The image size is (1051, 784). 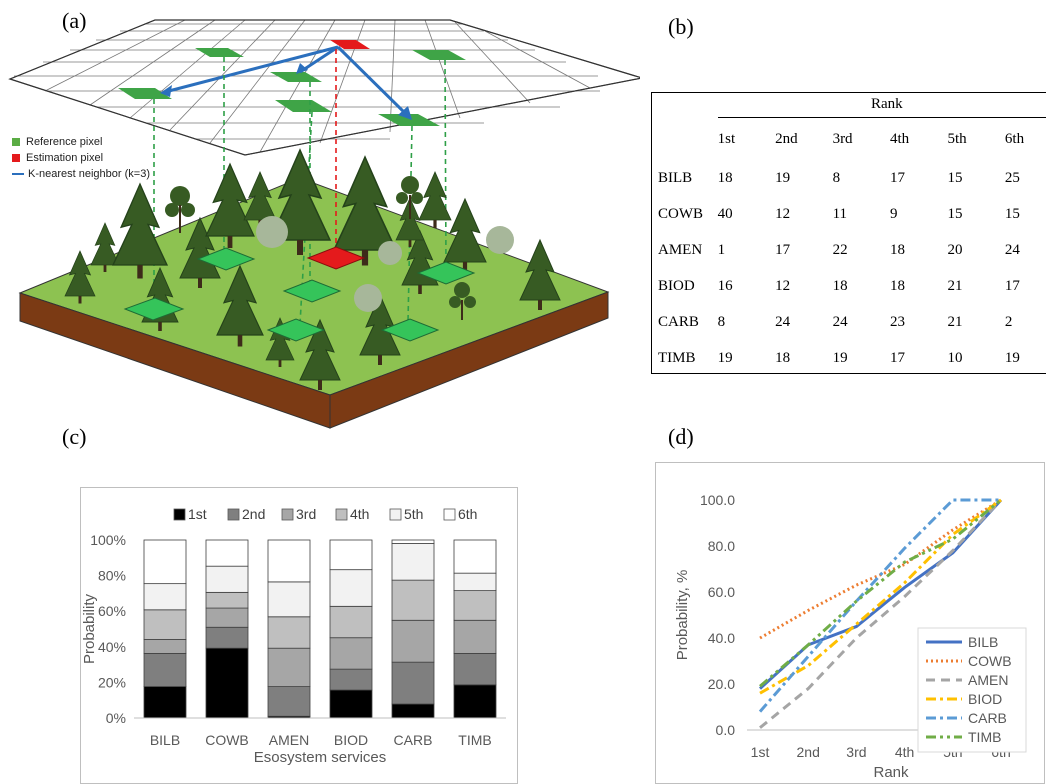 I want to click on knn-arrows, so click(x=287, y=81).